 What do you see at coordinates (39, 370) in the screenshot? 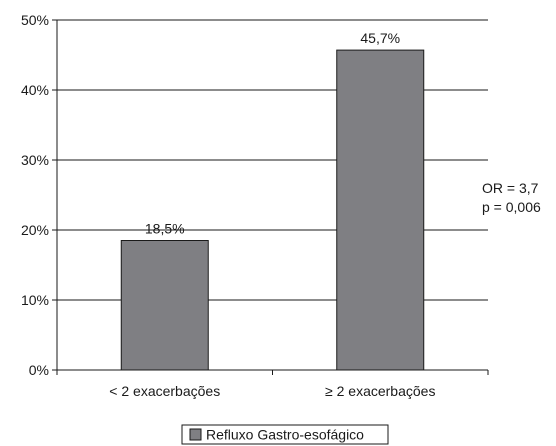
I see `y-tick-label: 0%` at bounding box center [39, 370].